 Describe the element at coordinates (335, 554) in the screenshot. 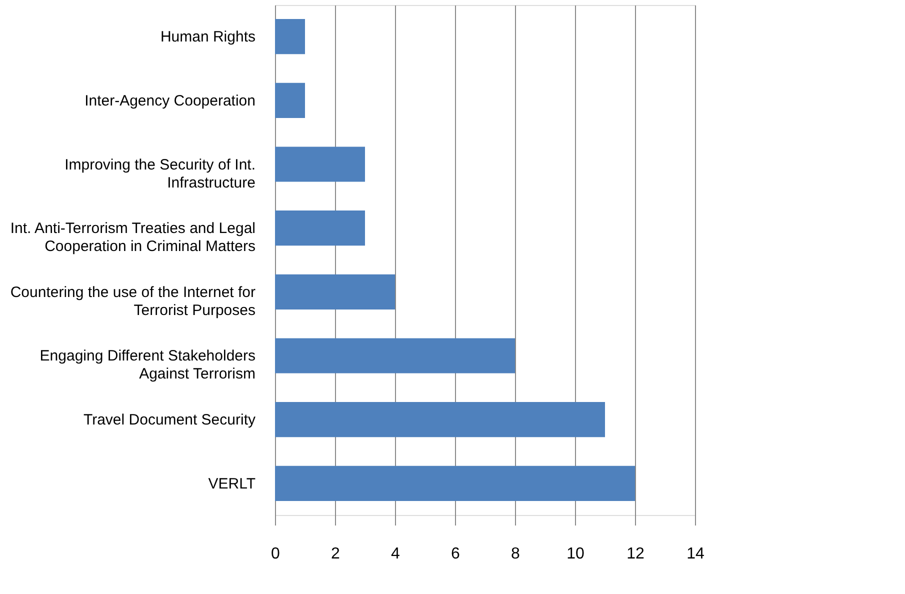

I see `x-tick-label: 2` at that location.